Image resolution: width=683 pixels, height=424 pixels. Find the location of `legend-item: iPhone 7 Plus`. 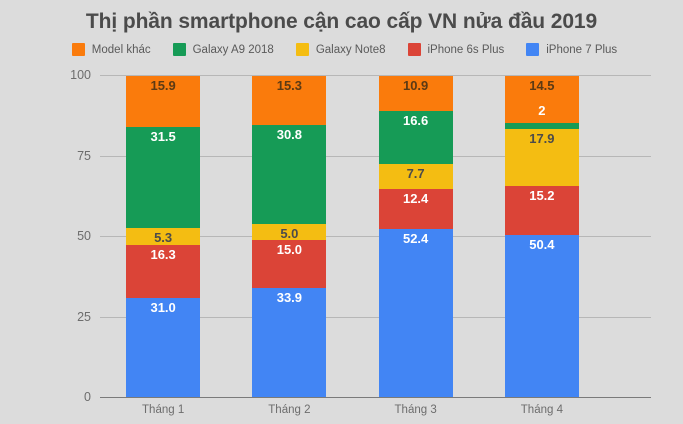

legend-item: iPhone 7 Plus is located at coordinates (571, 49).